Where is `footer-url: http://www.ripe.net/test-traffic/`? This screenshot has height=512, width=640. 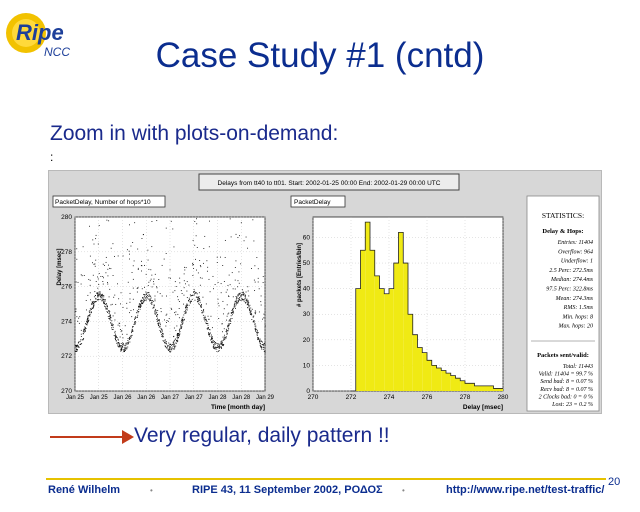
footer-url: http://www.ripe.net/test-traffic/ is located at coordinates (525, 490).